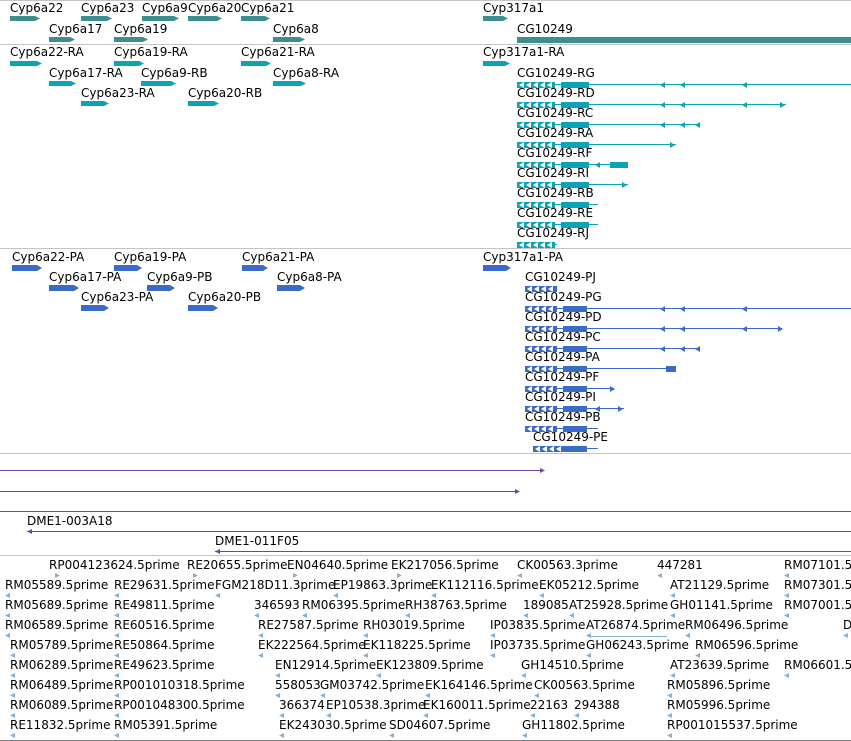 Image resolution: width=851 pixels, height=741 pixels. Describe the element at coordinates (538, 625) in the screenshot. I see `est-label: IP03835.5prime` at that location.